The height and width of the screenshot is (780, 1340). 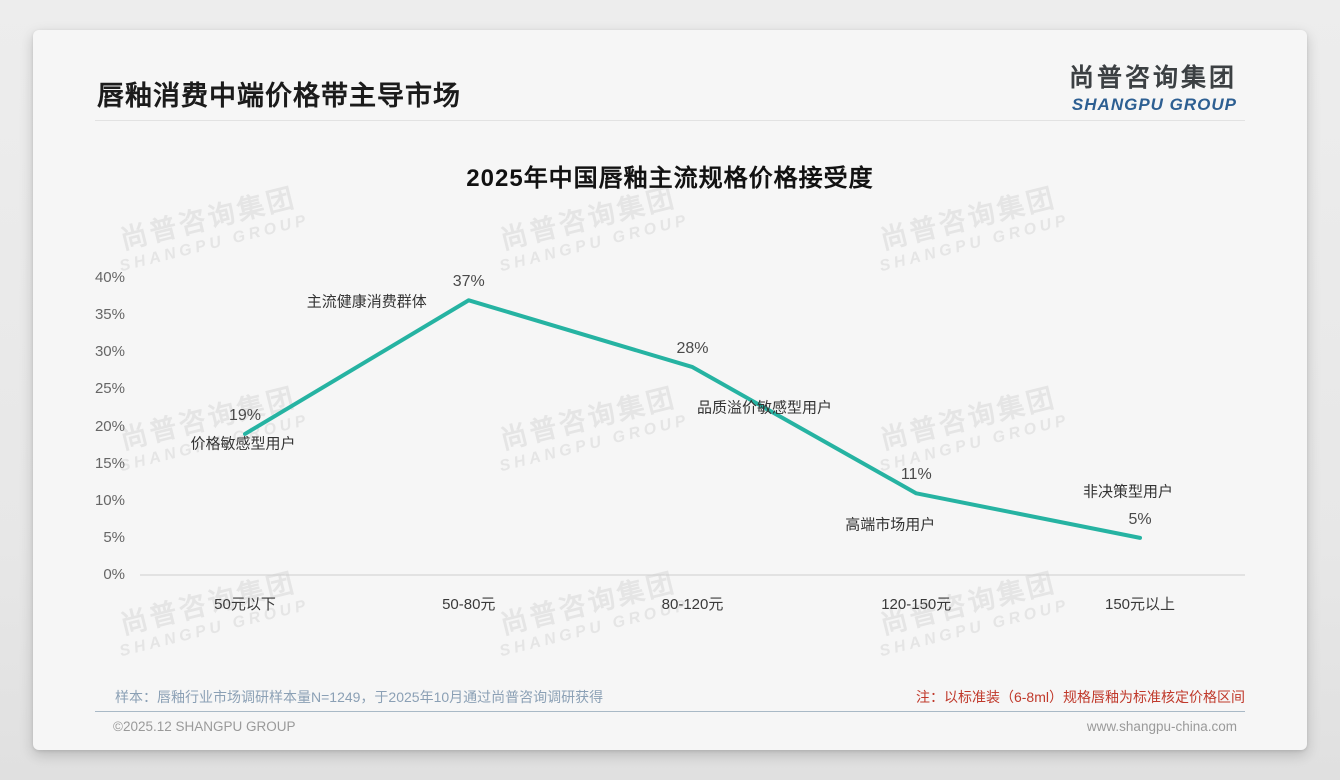 I want to click on price-note: 注：以标准装（6-8ml）规格唇釉为标准核定价格区间, so click(x=1080, y=697).